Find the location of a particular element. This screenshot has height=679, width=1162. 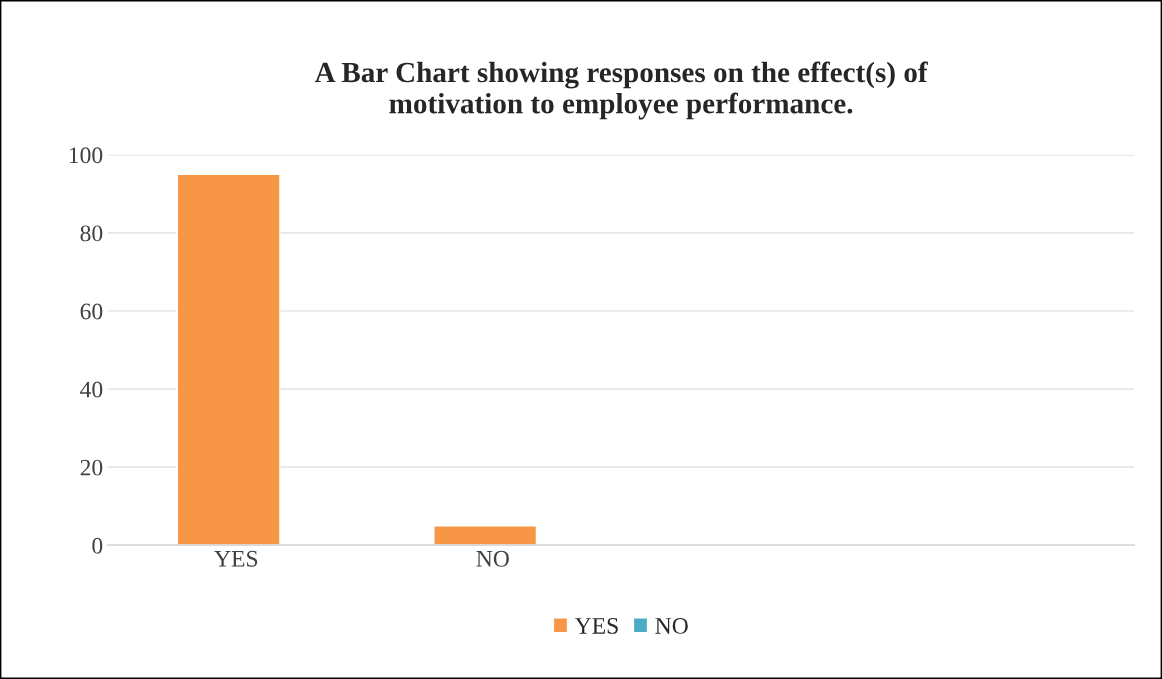

chart-title: A Bar Chart showing responses on the effect(s) of motivation to employee performance. is located at coordinates (621, 90).